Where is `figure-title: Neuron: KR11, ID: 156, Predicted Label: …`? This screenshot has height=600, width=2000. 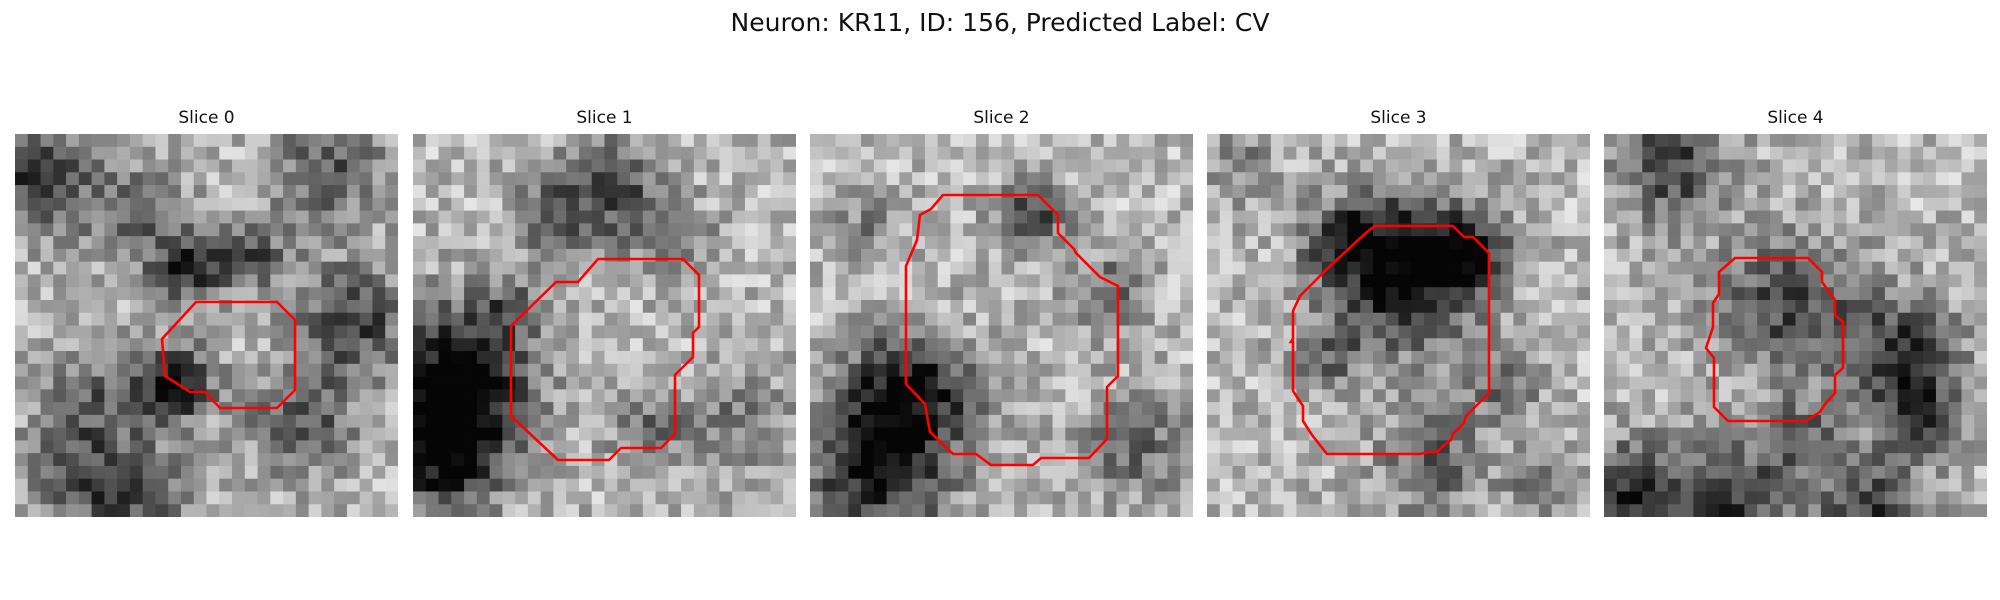 figure-title: Neuron: KR11, ID: 156, Predicted Label: … is located at coordinates (1000, 22).